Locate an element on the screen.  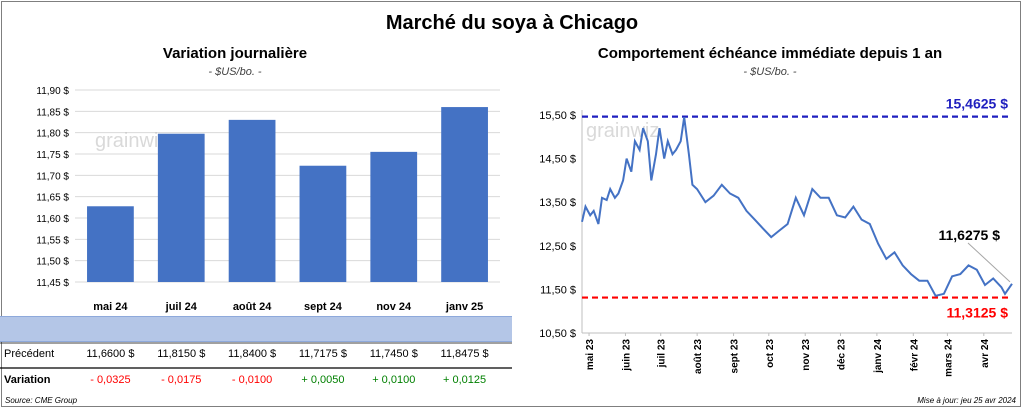
x-tick-label: mars 24 is located at coordinates (948, 358).